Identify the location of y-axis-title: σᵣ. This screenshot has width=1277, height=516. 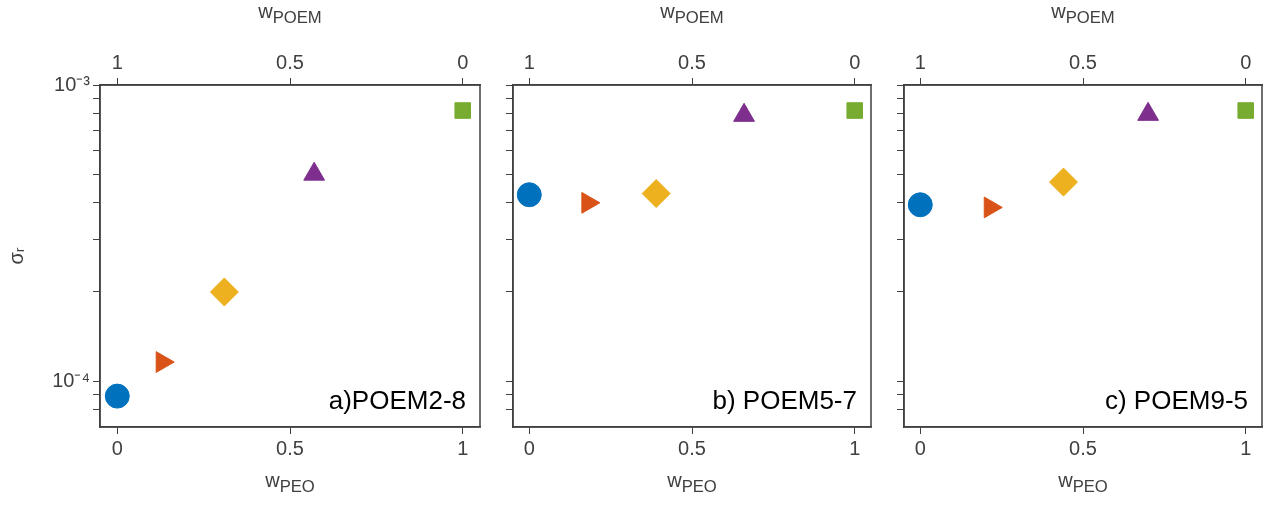
(16, 256).